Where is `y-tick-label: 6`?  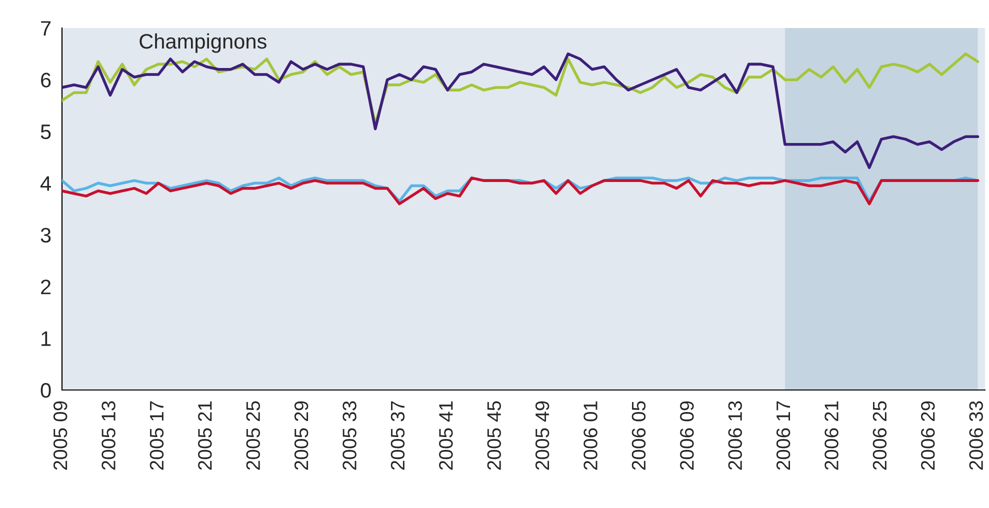 y-tick-label: 6 is located at coordinates (46, 80).